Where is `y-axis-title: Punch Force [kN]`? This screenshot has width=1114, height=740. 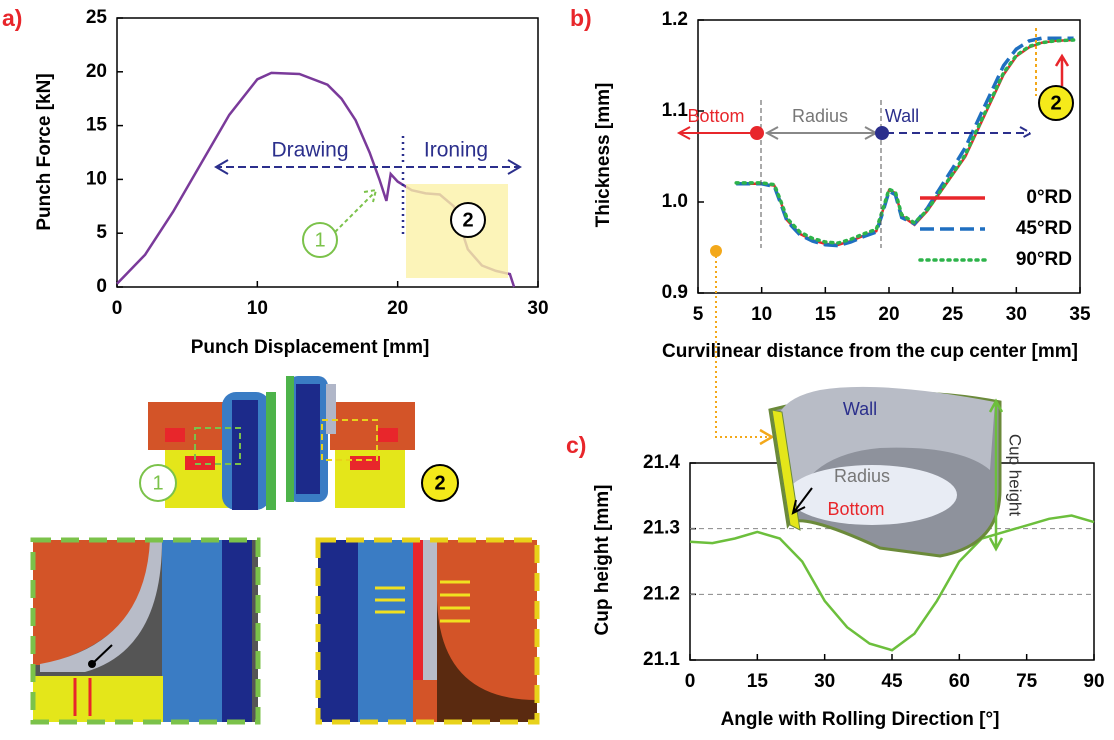
y-axis-title: Punch Force [kN] is located at coordinates (44, 151).